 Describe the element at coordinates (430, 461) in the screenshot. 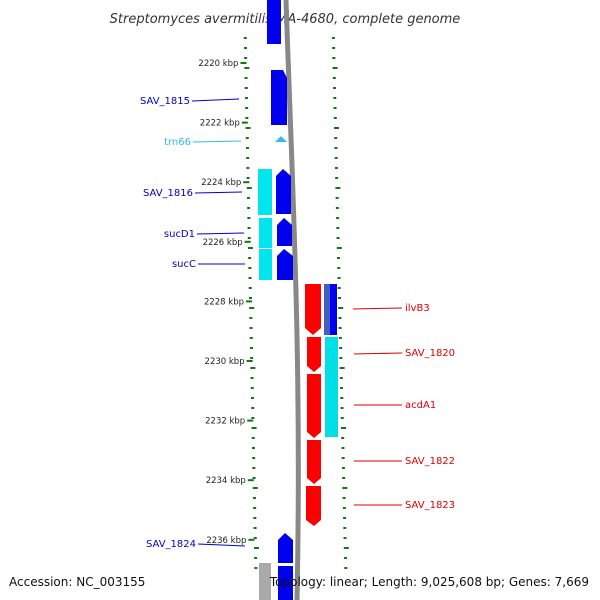

I see `gene-label-sav-1822: SAV_1822` at that location.